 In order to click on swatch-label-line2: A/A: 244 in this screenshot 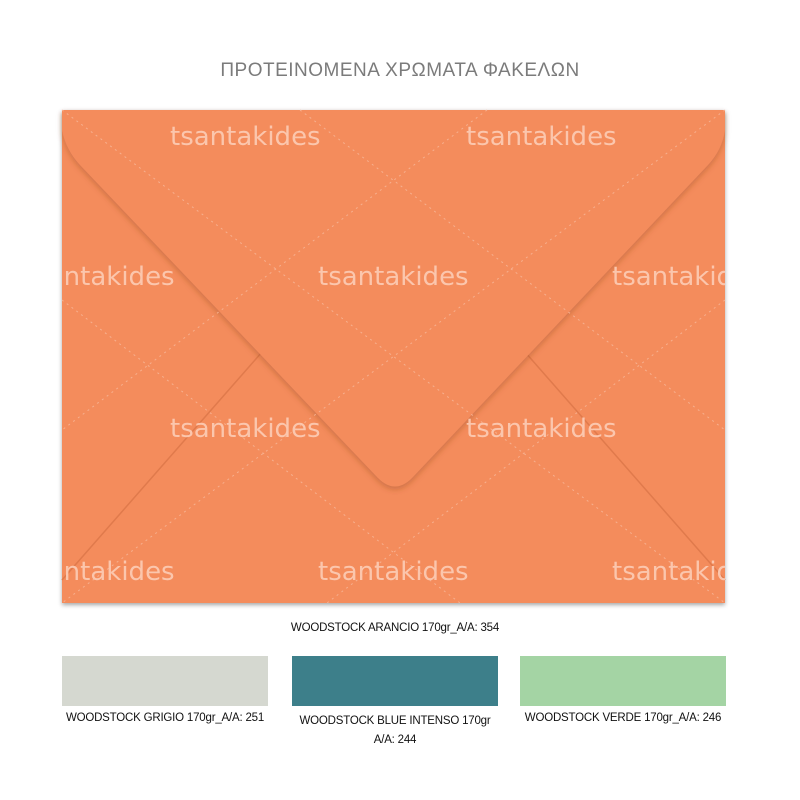, I will do `click(395, 740)`.